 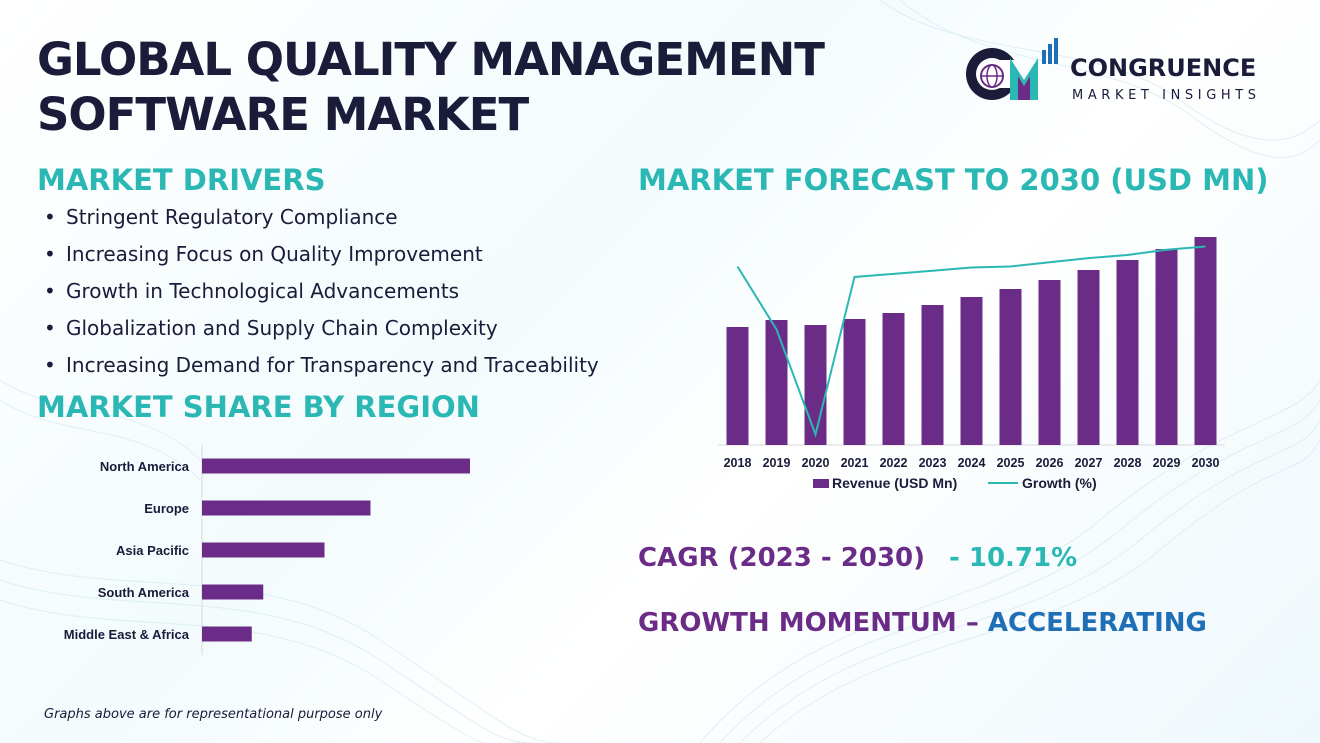 I want to click on legend-revenue-label: Revenue (USD Mn), so click(x=894, y=483).